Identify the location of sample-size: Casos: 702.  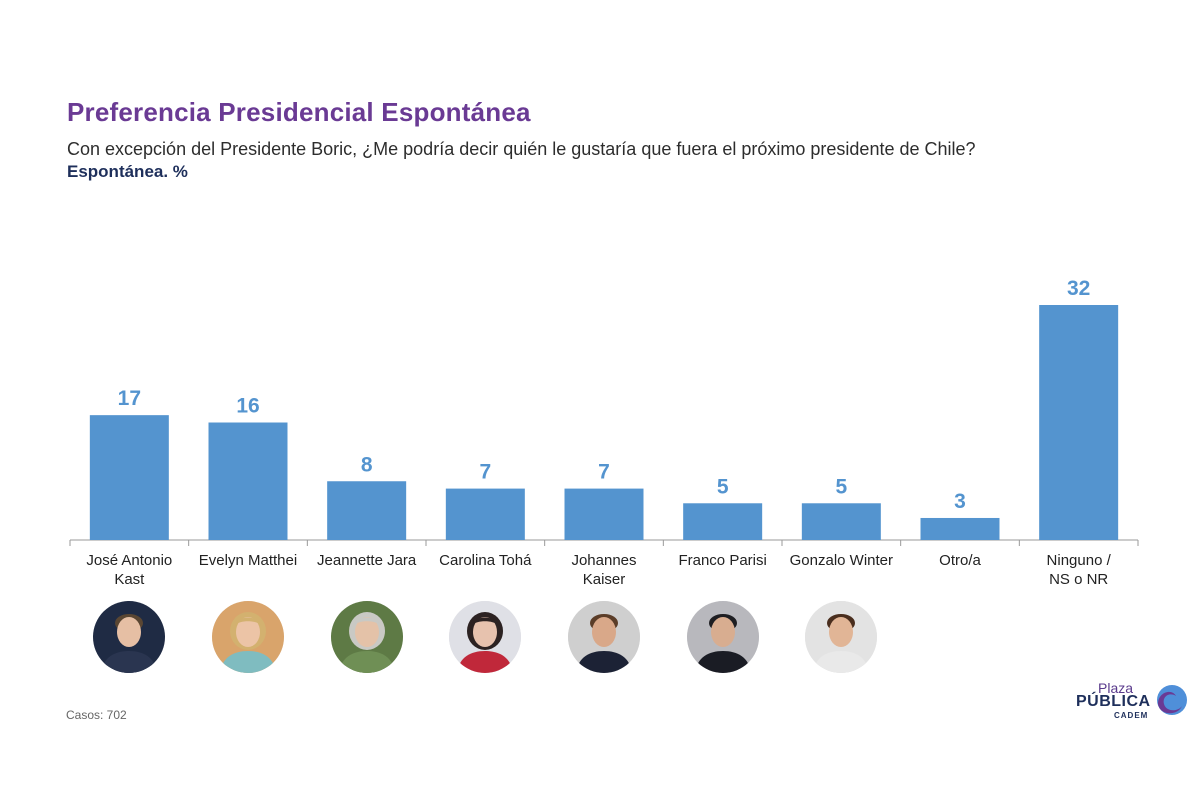
(96, 715).